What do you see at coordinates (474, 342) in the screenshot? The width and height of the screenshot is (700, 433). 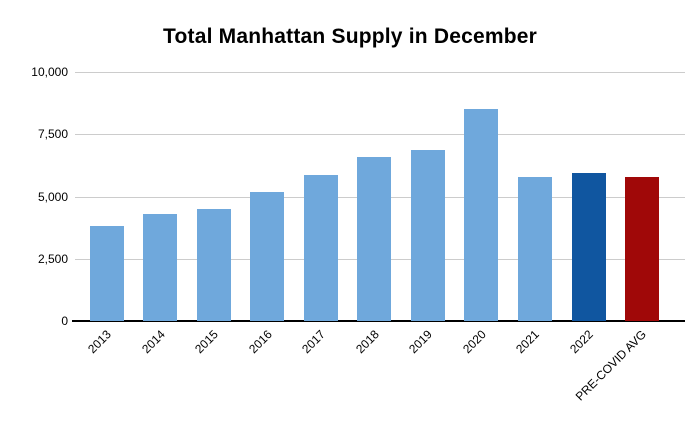 I see `x-axis-label: 2020` at bounding box center [474, 342].